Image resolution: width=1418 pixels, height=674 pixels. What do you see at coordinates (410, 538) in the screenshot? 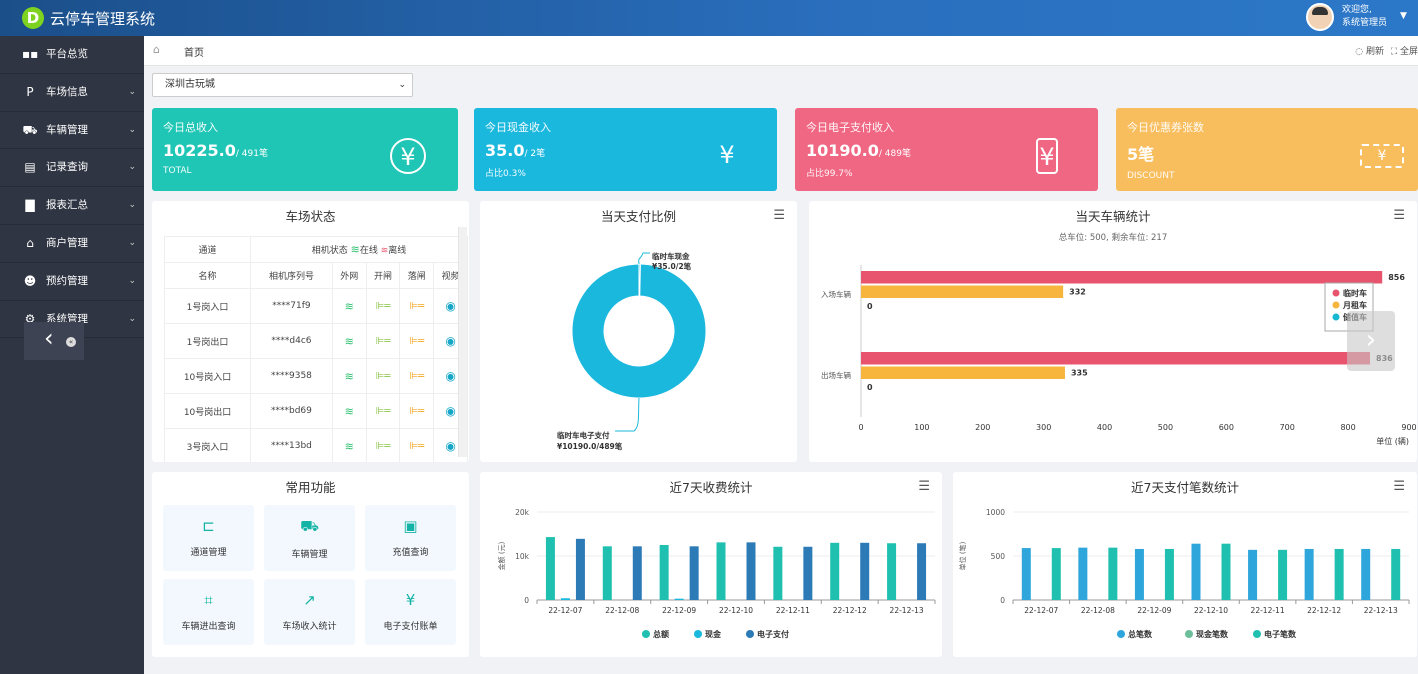
I see `function-tile-2: ▣ 充值查询` at bounding box center [410, 538].